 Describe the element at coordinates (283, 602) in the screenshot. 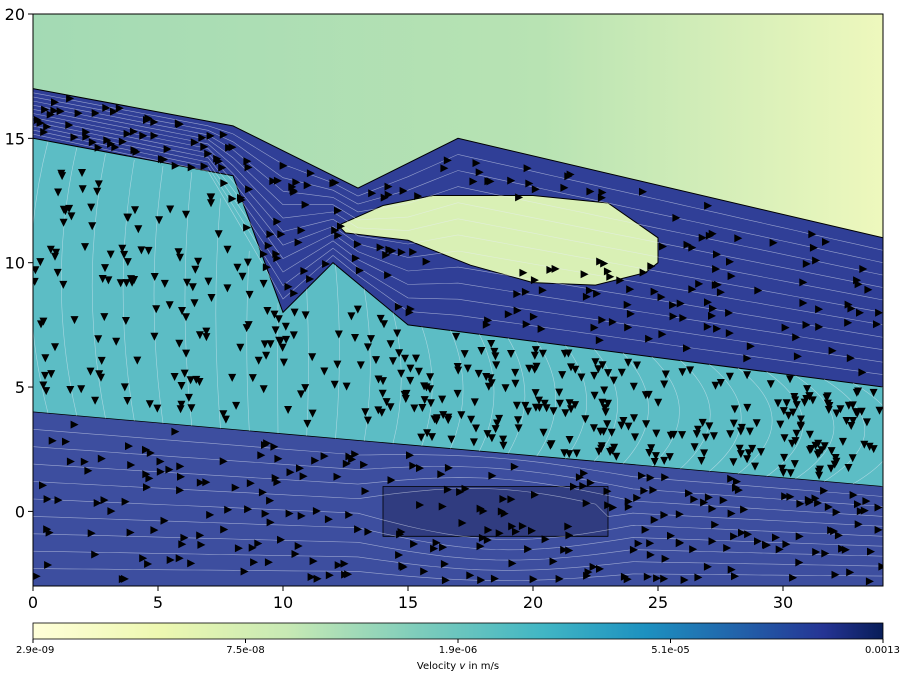

I see `x-tick-label: 10` at that location.